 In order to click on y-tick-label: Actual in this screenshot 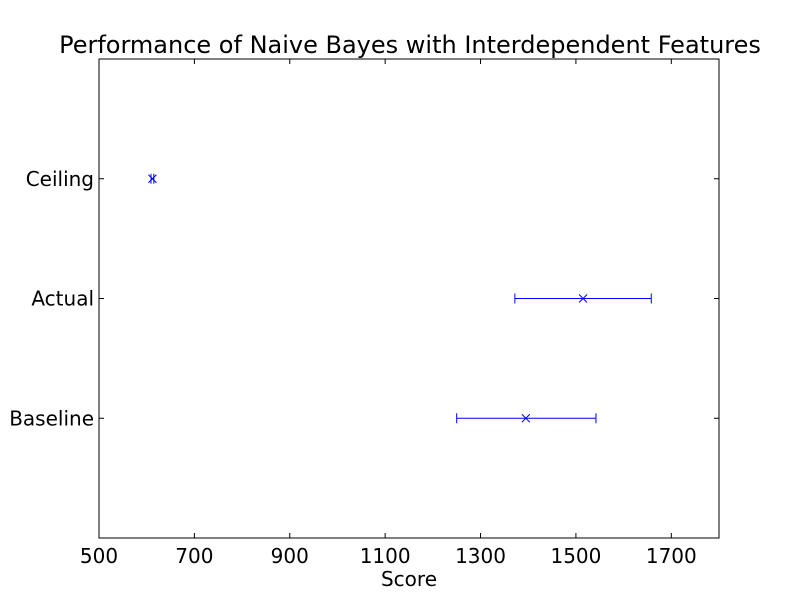, I will do `click(62, 299)`.